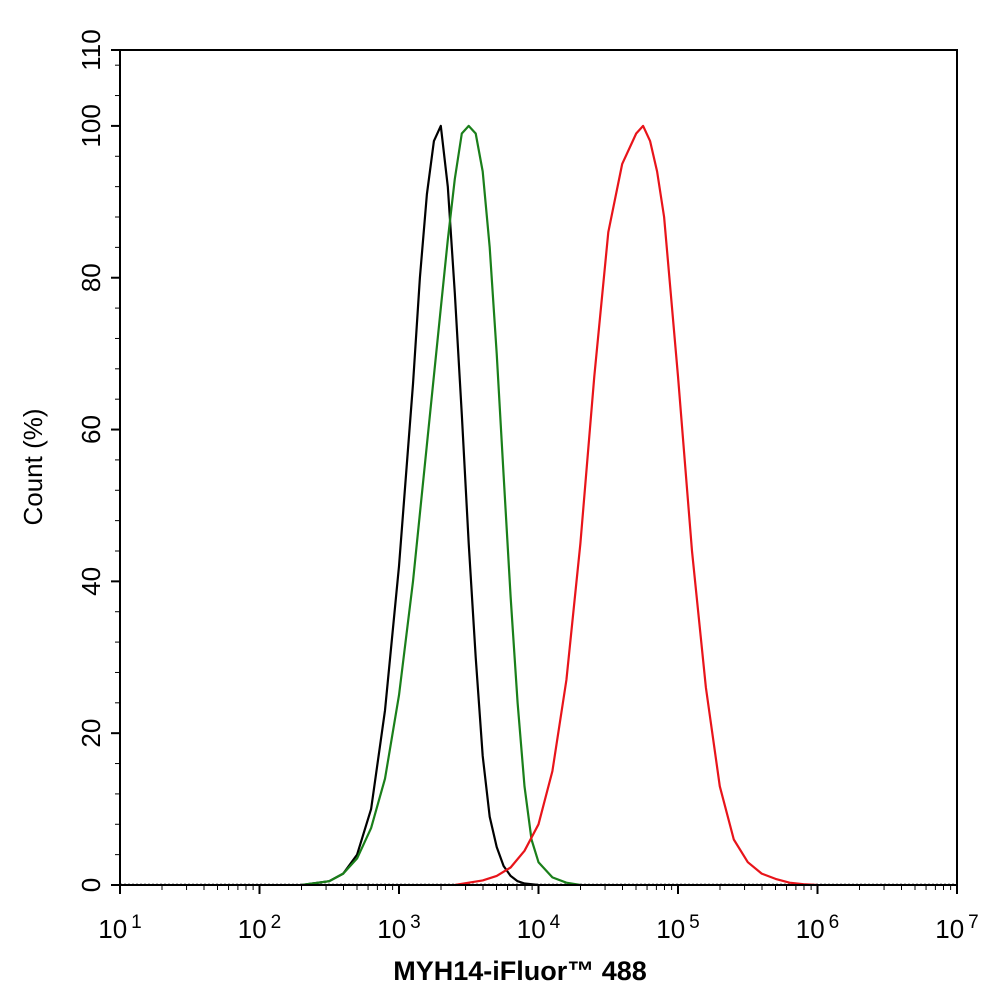  Describe the element at coordinates (120, 928) in the screenshot. I see `x-tick-label: 10 1` at that location.